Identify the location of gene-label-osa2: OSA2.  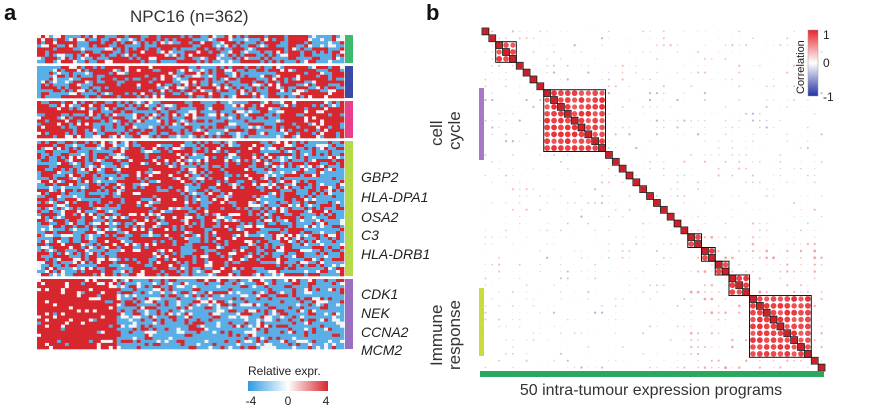
(380, 217).